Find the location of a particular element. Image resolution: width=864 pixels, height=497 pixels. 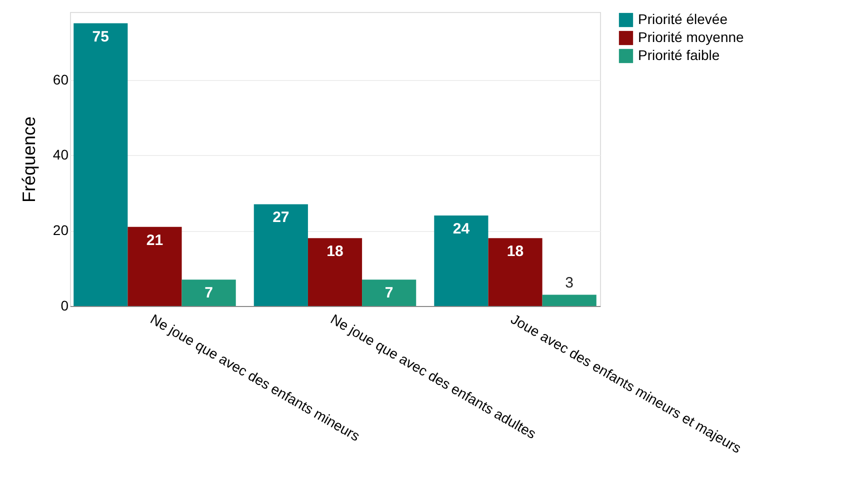

y-tick-label: 0 is located at coordinates (64, 306).